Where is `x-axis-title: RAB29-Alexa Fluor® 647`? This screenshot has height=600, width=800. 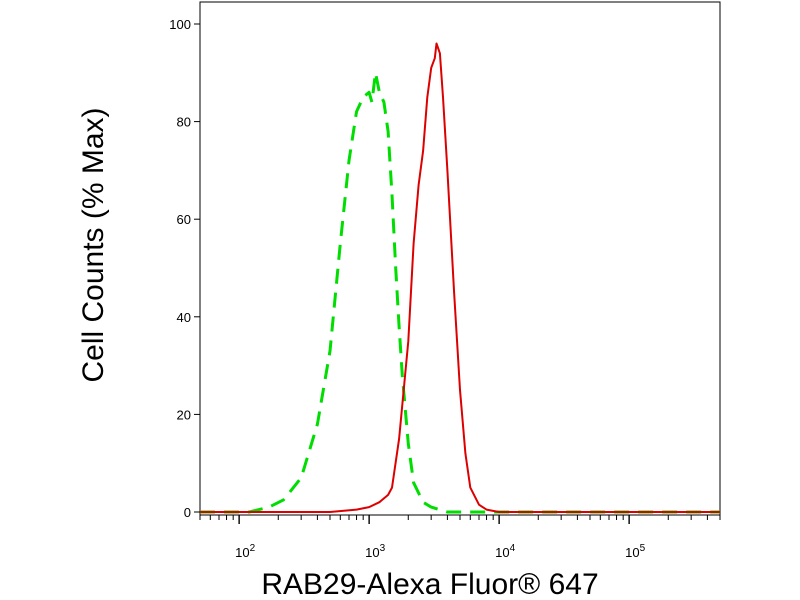 x-axis-title: RAB29-Alexa Fluor® 647 is located at coordinates (429, 584).